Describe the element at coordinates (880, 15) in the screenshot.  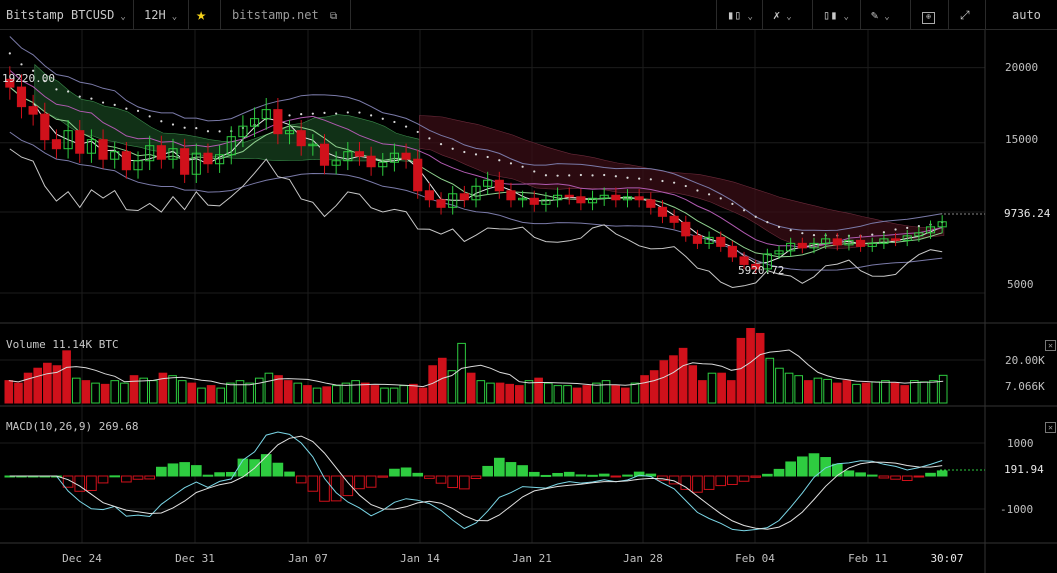
I see `drawing-button: ✎ ⌄` at that location.